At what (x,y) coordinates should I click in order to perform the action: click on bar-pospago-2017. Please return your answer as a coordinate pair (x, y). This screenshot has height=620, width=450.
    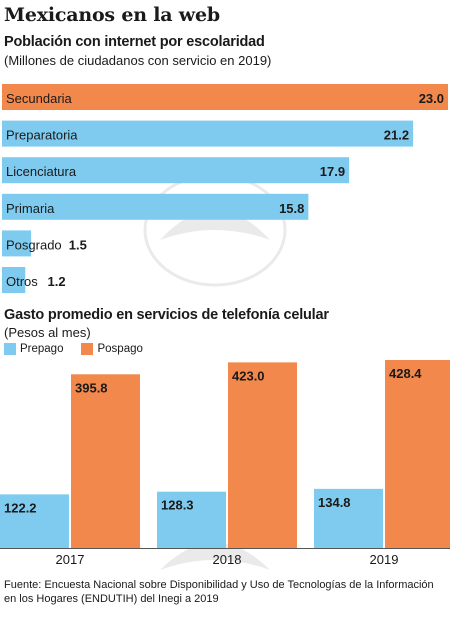
    Looking at the image, I should click on (105, 461).